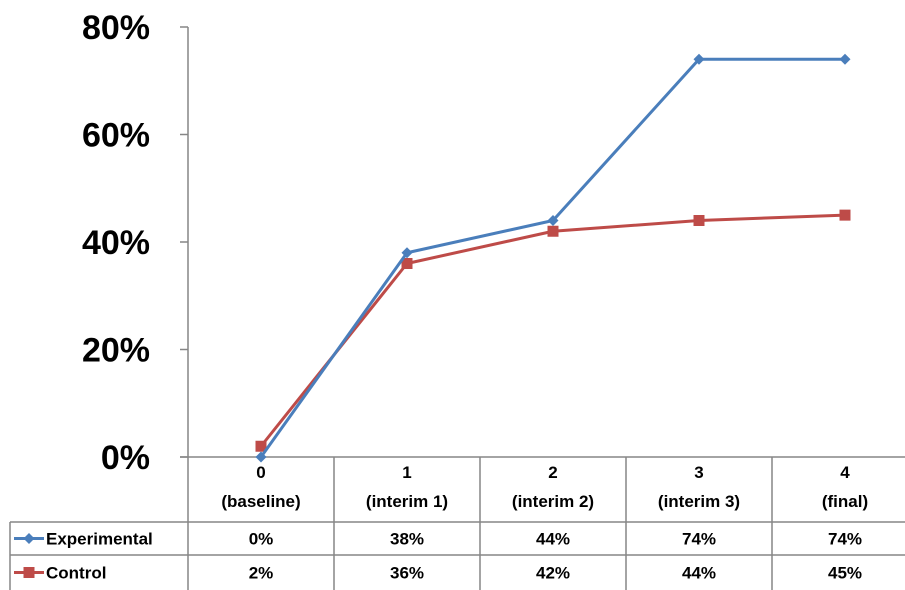  I want to click on y-tick-label: 20%, so click(116, 351).